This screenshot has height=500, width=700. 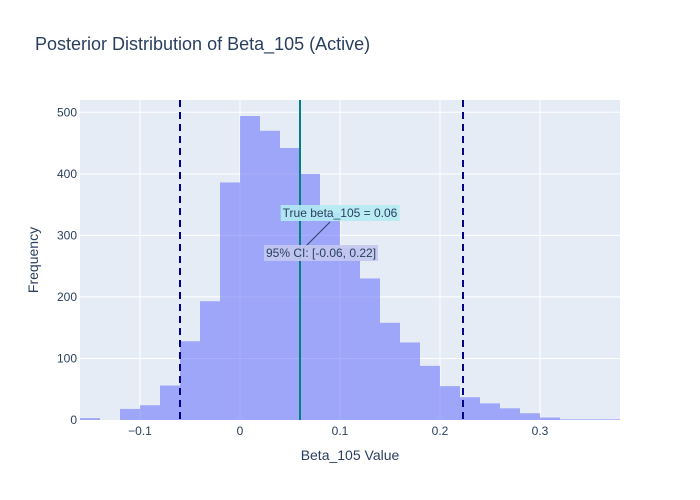 What do you see at coordinates (33, 260) in the screenshot?
I see `y-axis-title: Frequency` at bounding box center [33, 260].